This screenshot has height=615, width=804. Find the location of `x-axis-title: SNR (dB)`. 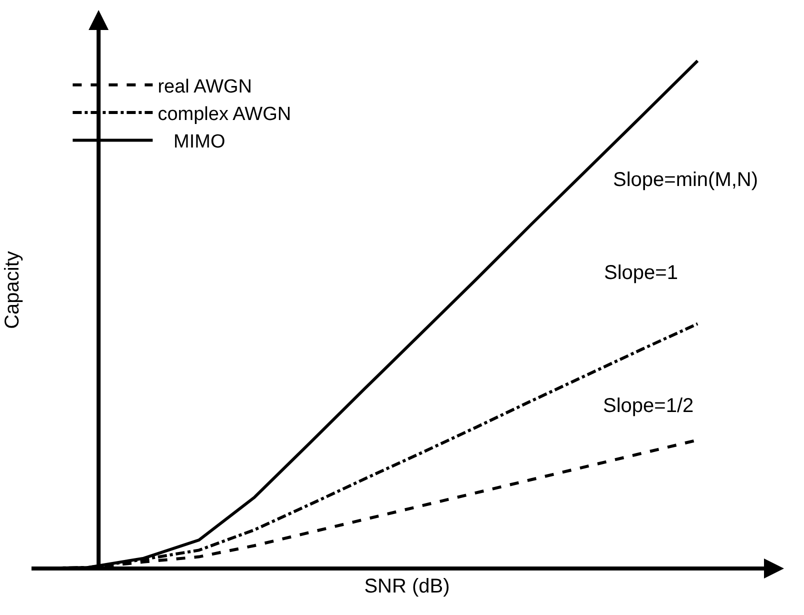

x-axis-title: SNR (dB) is located at coordinates (407, 587).